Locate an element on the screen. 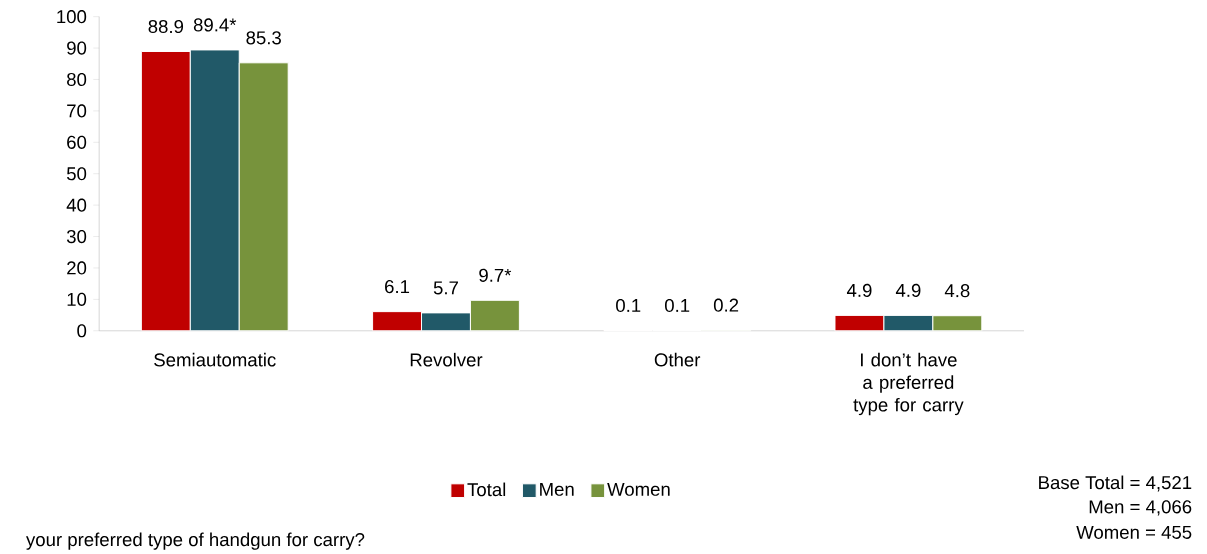 The width and height of the screenshot is (1207, 554). y-tick-label: 50 is located at coordinates (76, 174).